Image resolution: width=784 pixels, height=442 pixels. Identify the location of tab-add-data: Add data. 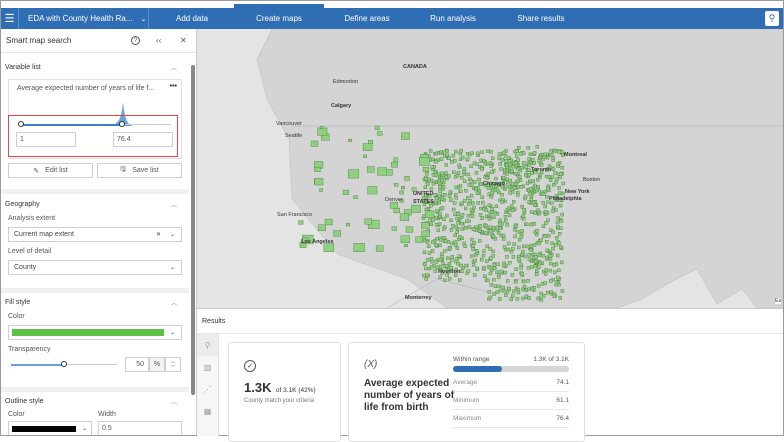
(192, 18).